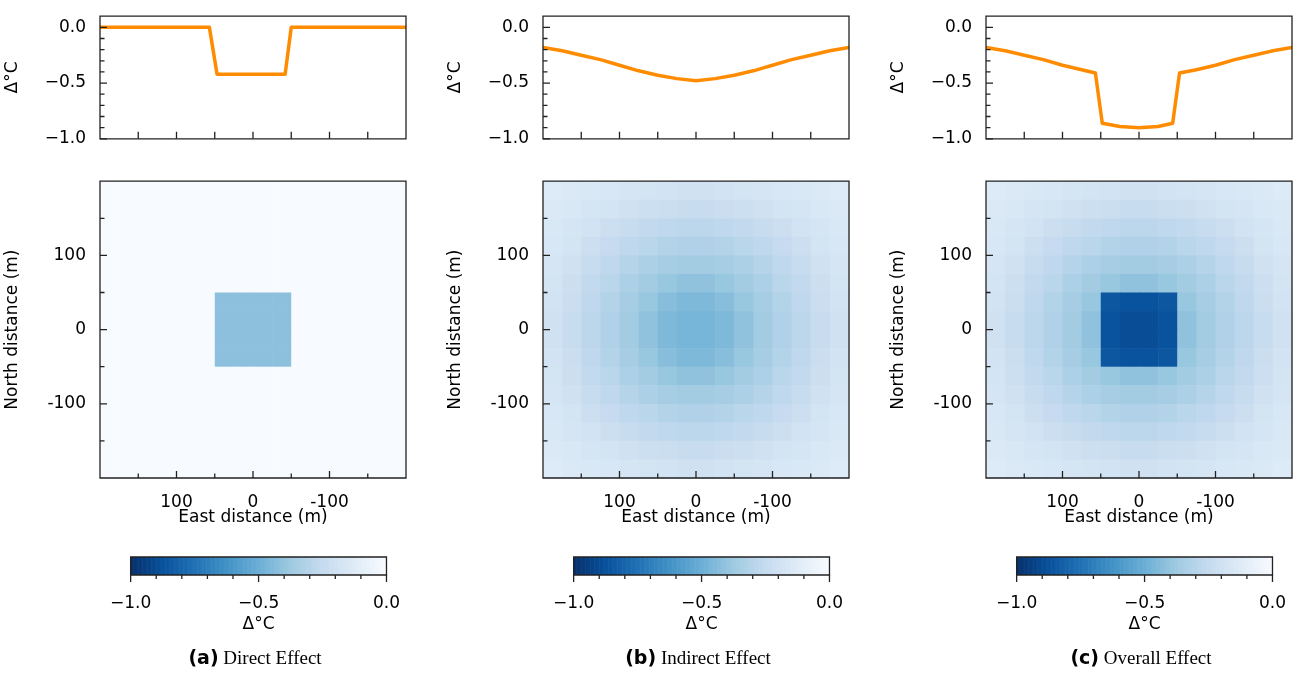 The image size is (1309, 675). I want to click on text: (c) Overall Effect, so click(1141, 657).